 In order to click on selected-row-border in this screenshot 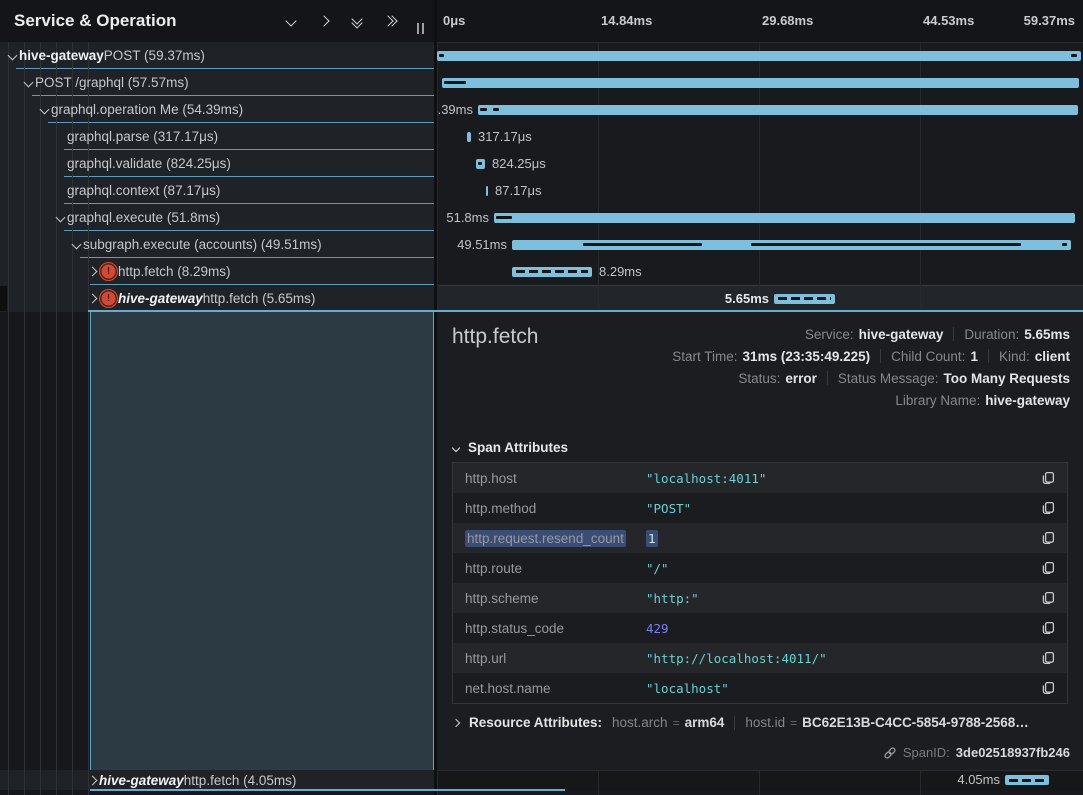, I will do `click(585, 311)`.